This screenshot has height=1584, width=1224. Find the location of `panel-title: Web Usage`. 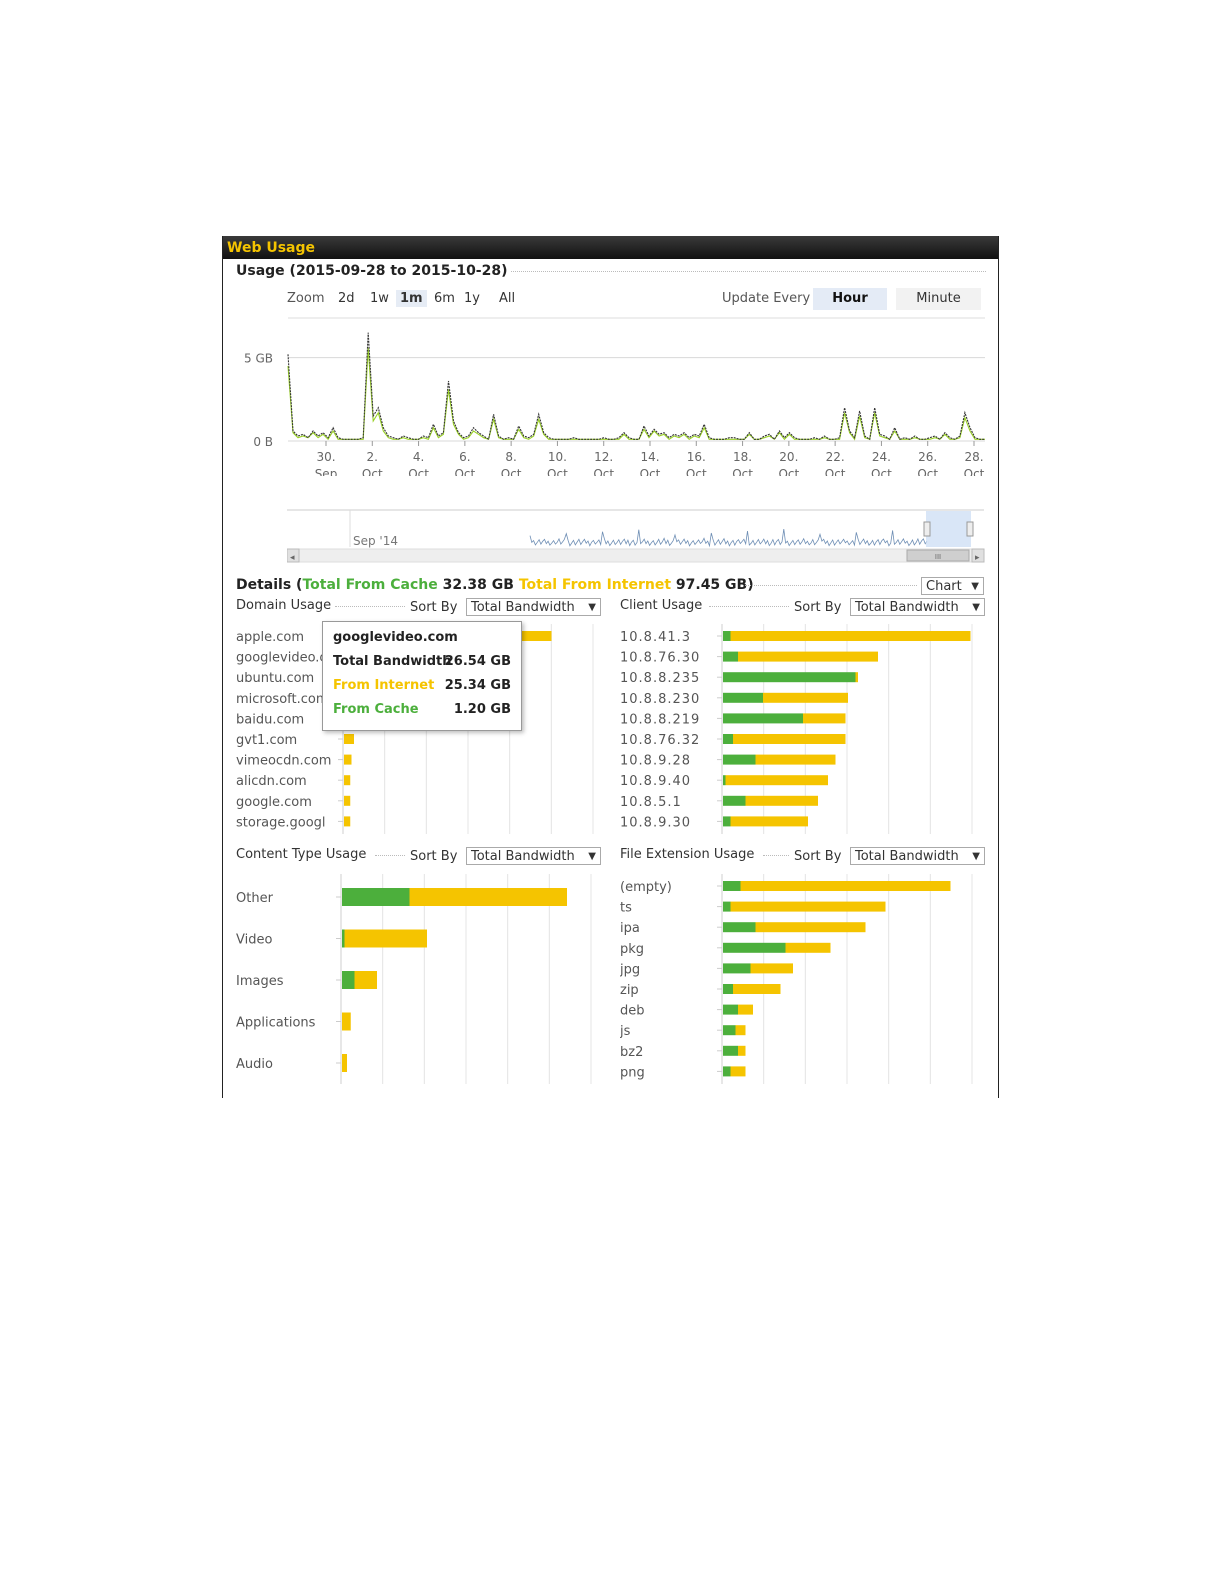

panel-title: Web Usage is located at coordinates (610, 247).